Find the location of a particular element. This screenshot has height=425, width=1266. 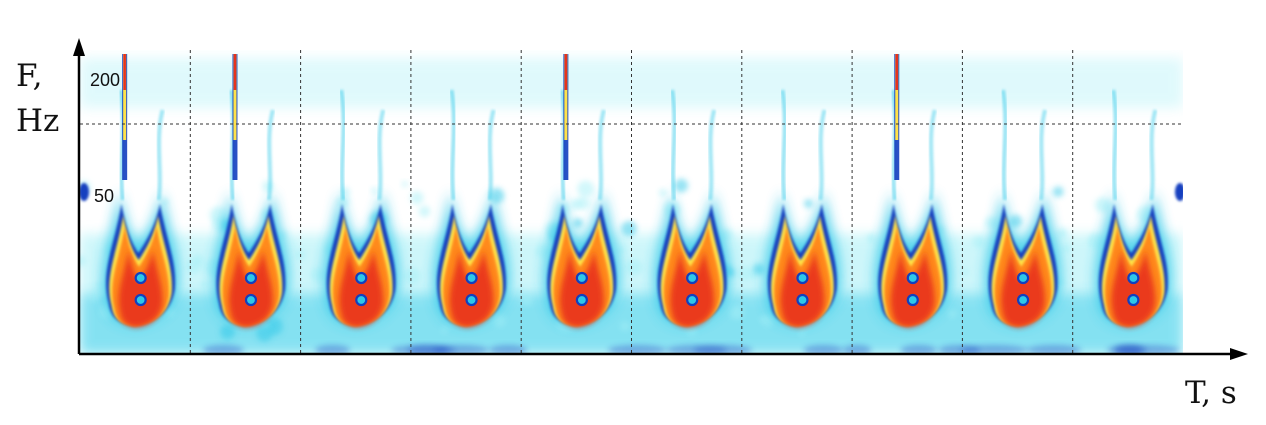

y-tick-label-50: 50 is located at coordinates (104, 196).